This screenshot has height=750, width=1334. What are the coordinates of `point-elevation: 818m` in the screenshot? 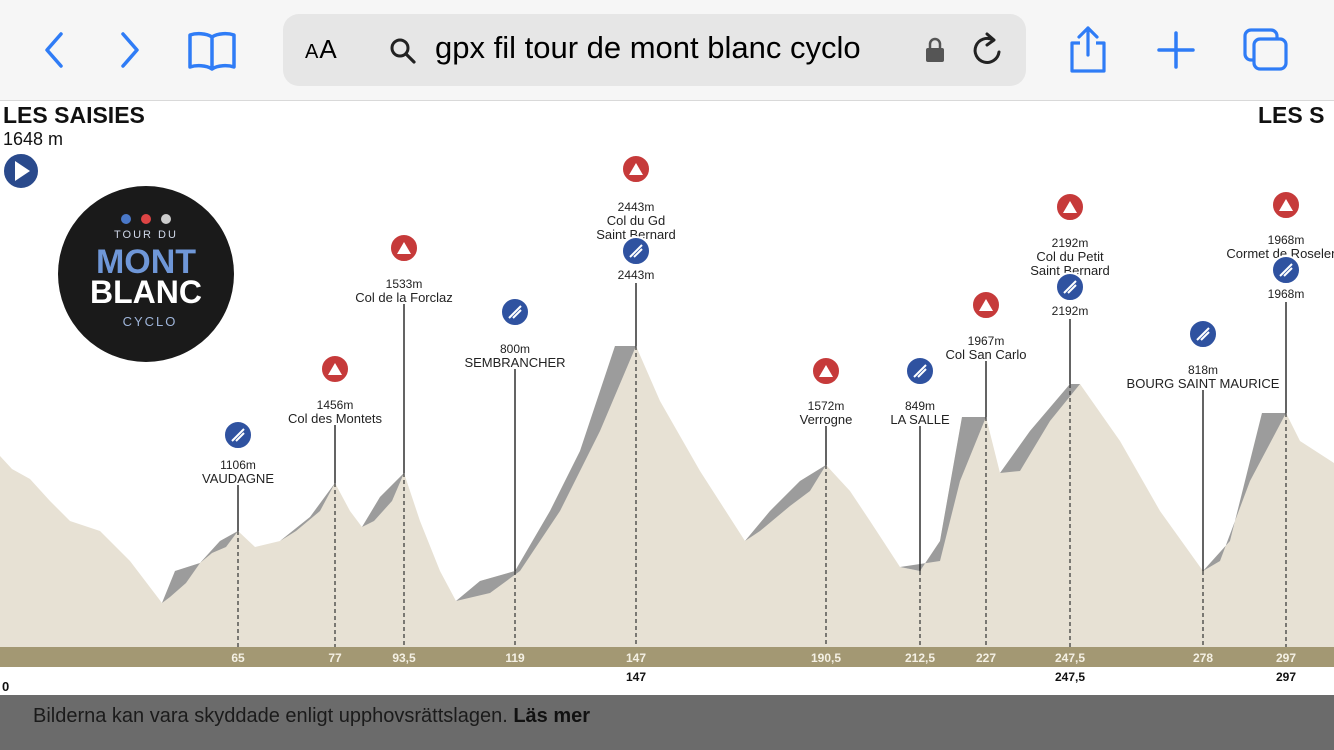 It's located at (1203, 370).